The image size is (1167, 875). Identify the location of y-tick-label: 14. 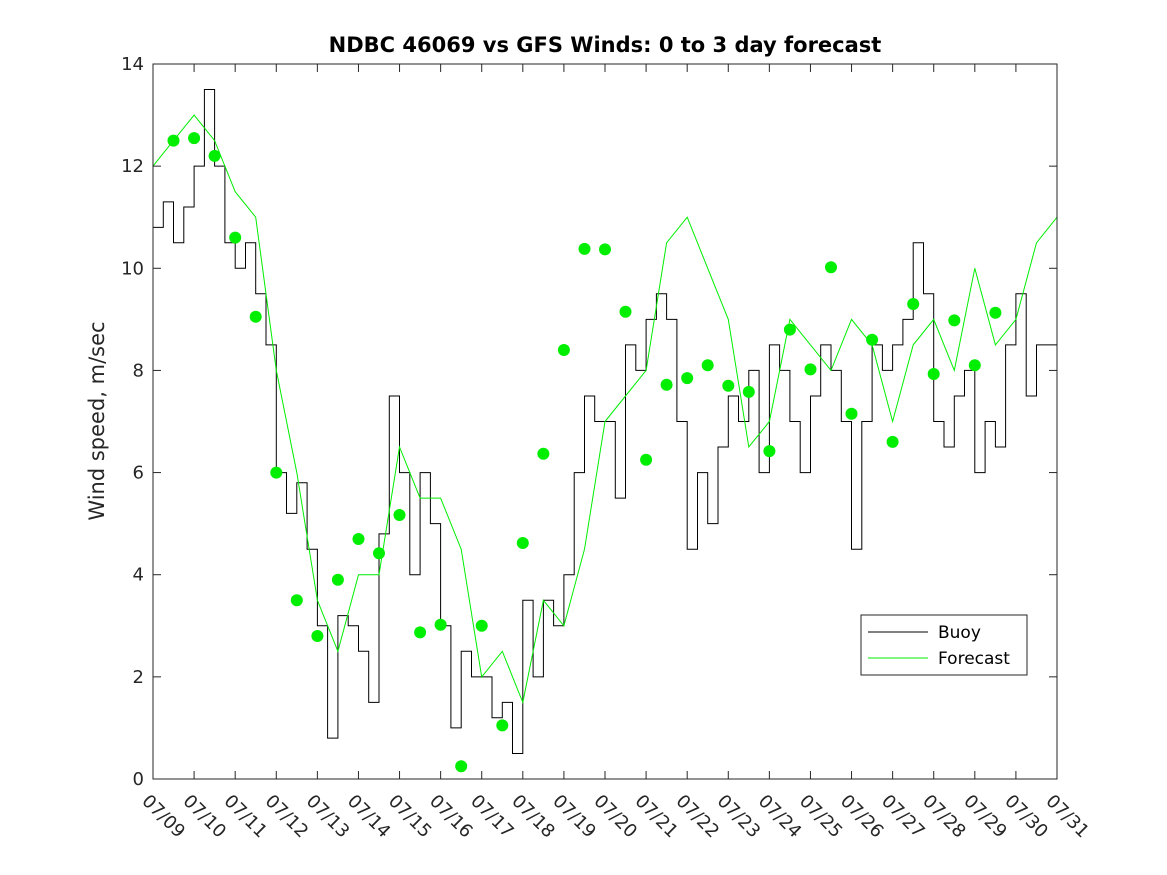
(132, 64).